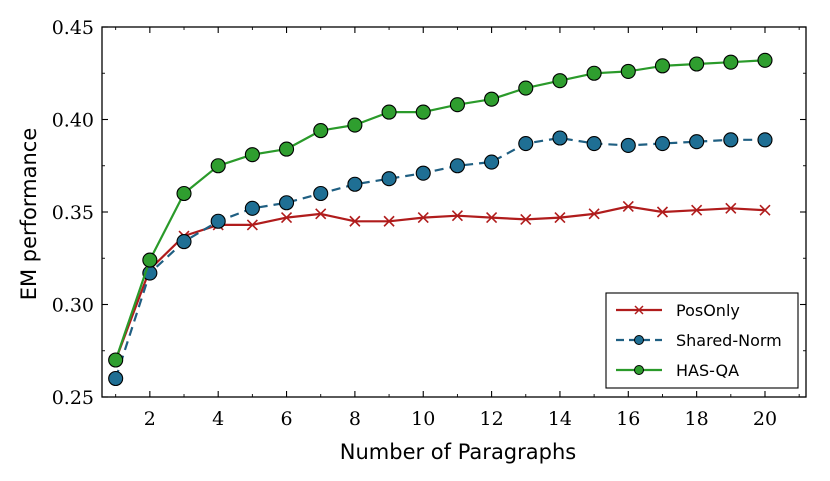 The width and height of the screenshot is (830, 481). Describe the element at coordinates (73, 213) in the screenshot. I see `y-tick-label: 0.35` at that location.